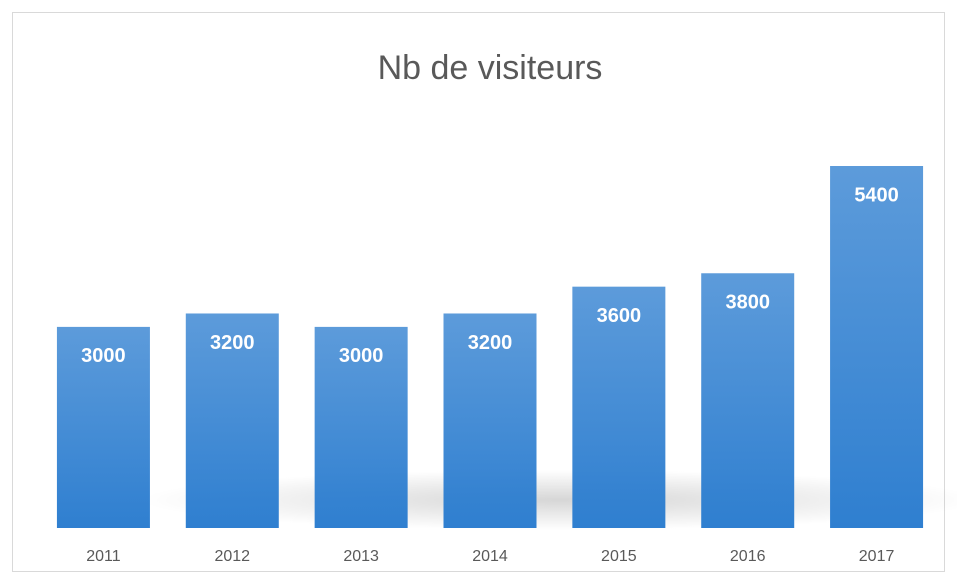 The height and width of the screenshot is (582, 957). What do you see at coordinates (361, 556) in the screenshot?
I see `x-tick-label: 2013` at bounding box center [361, 556].